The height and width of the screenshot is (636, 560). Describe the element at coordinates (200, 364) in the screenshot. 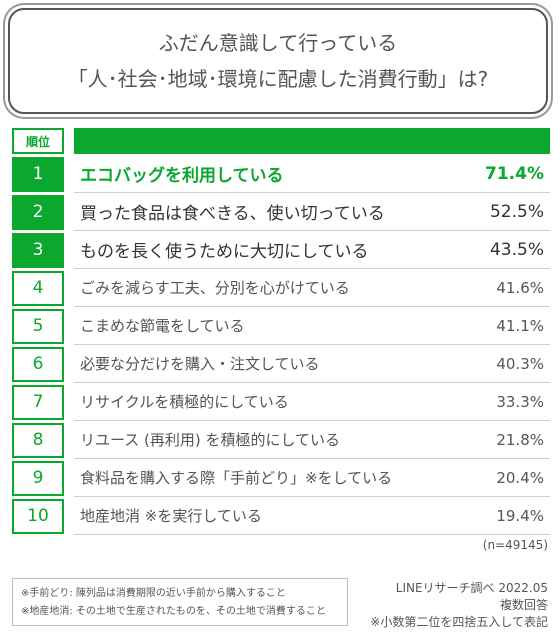

I see `row-label: 必要な分だけを購入・注文している` at that location.